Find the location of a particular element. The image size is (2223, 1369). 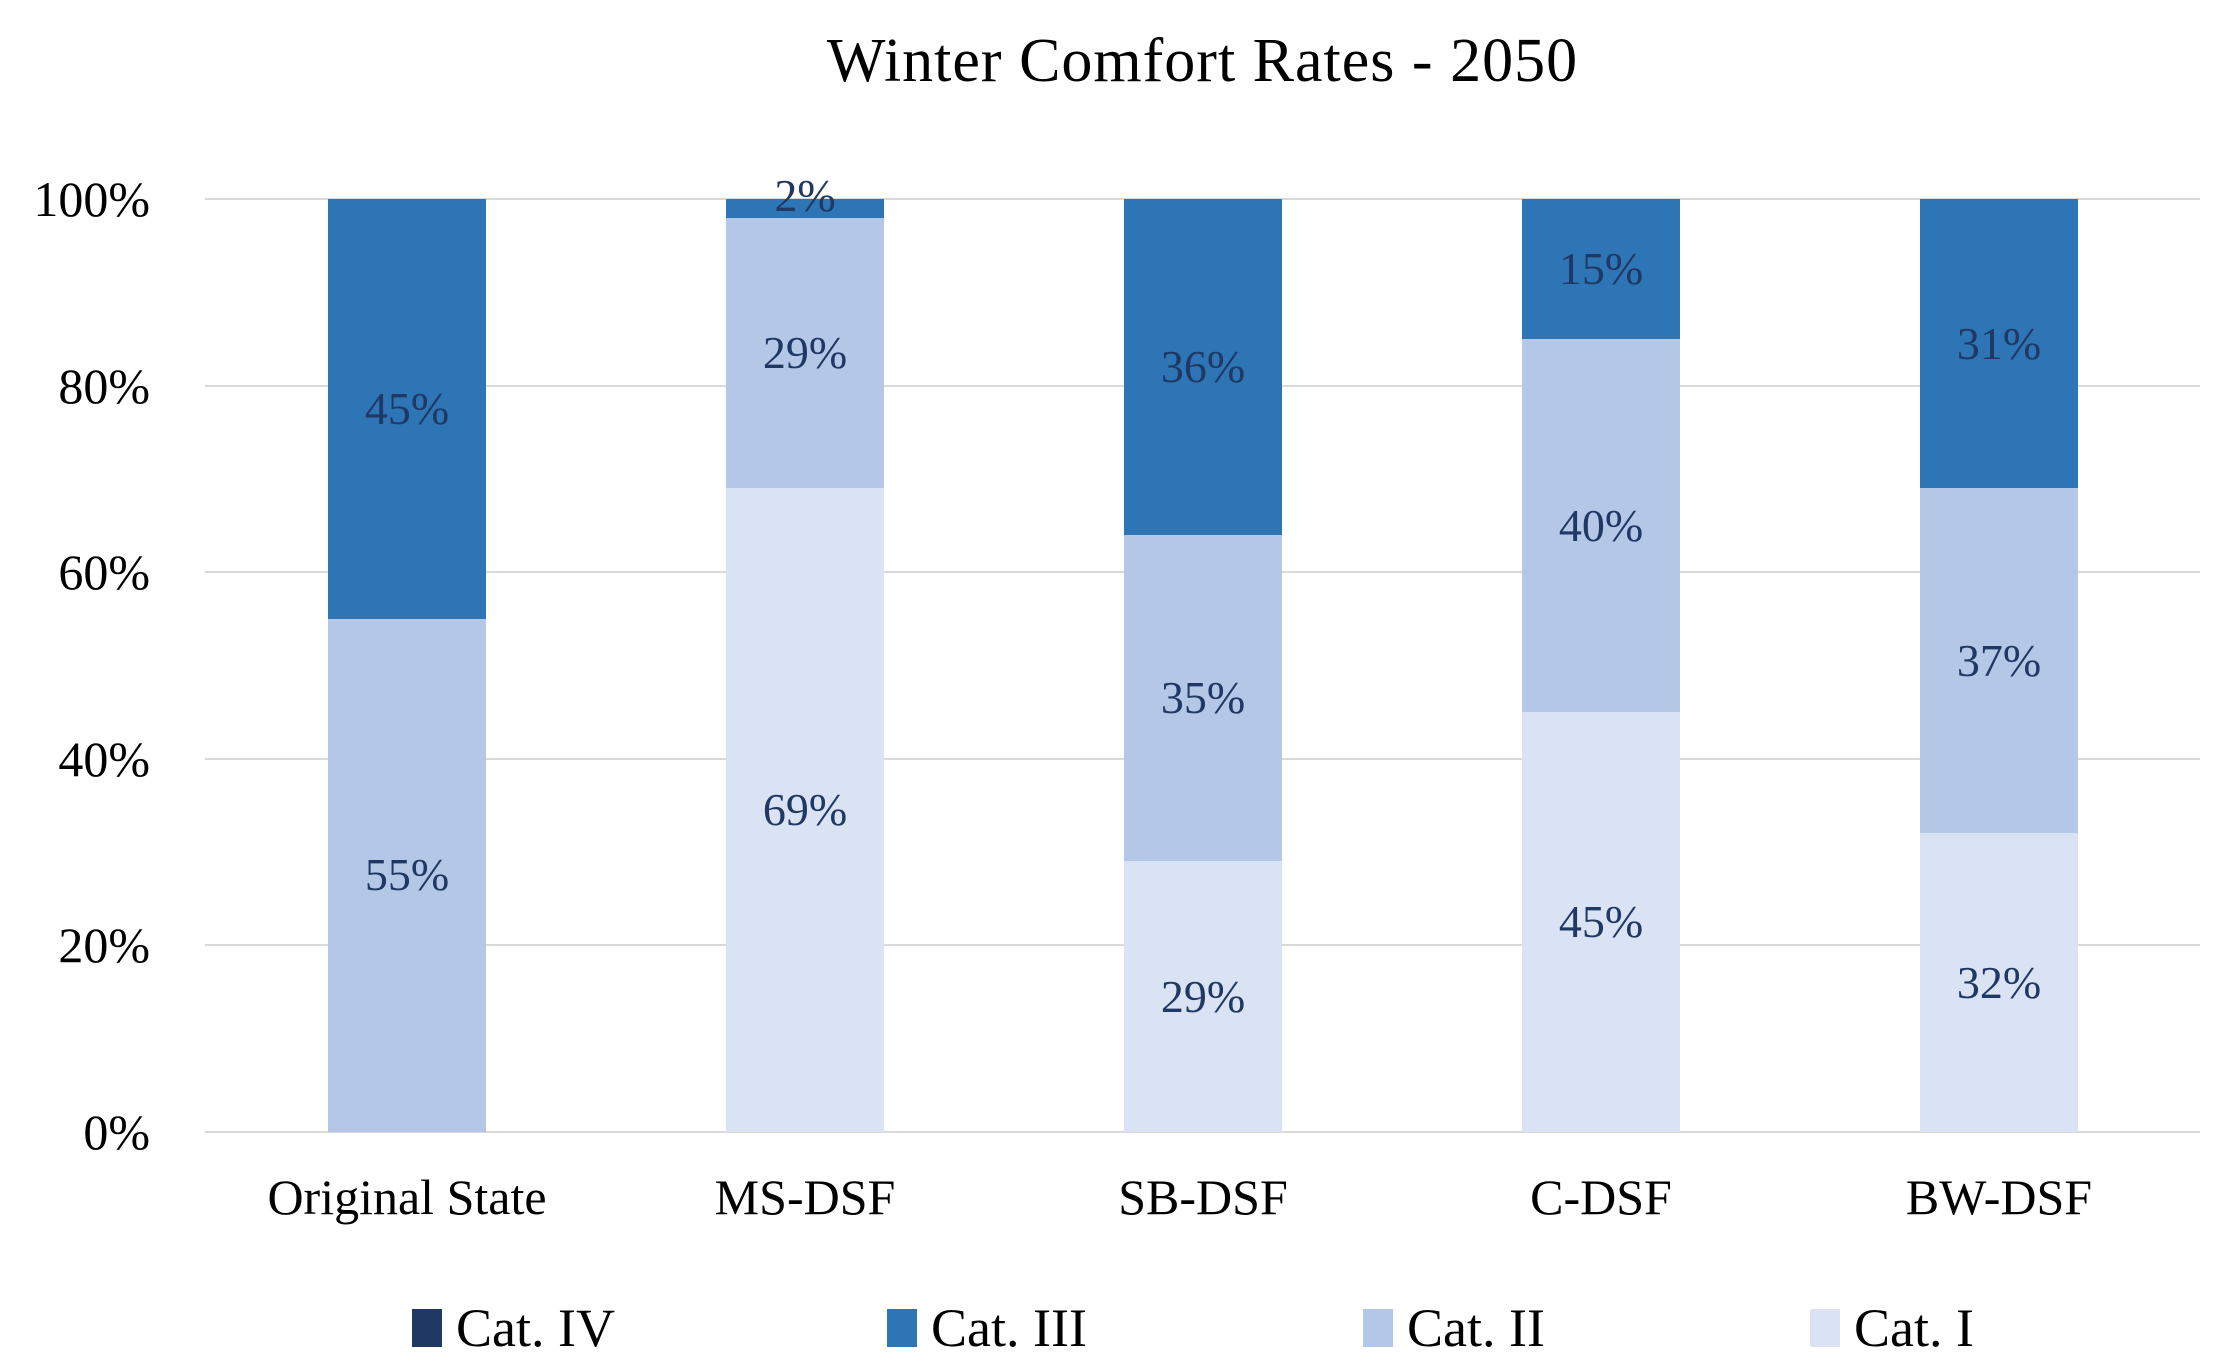

y-axis-tick-label: 0% is located at coordinates (116, 1132).